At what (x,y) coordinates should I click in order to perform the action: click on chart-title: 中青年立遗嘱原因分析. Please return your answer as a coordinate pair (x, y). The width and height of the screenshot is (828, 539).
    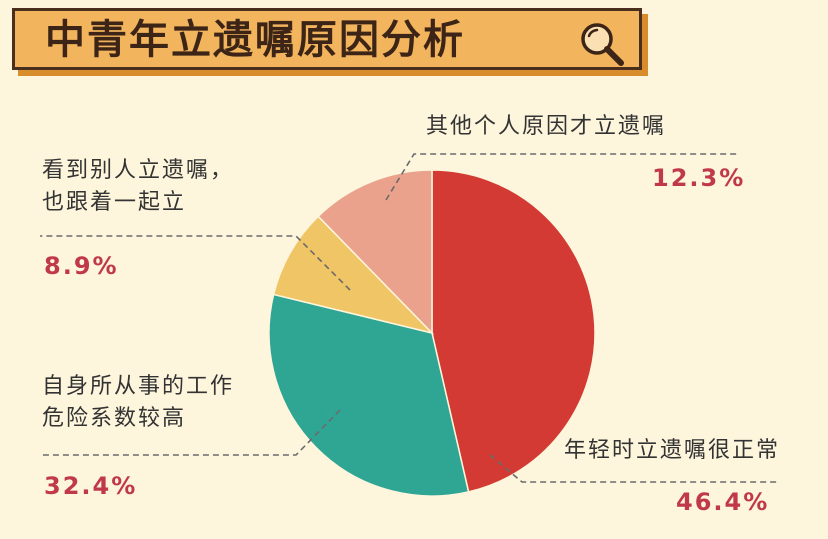
    Looking at the image, I should click on (255, 40).